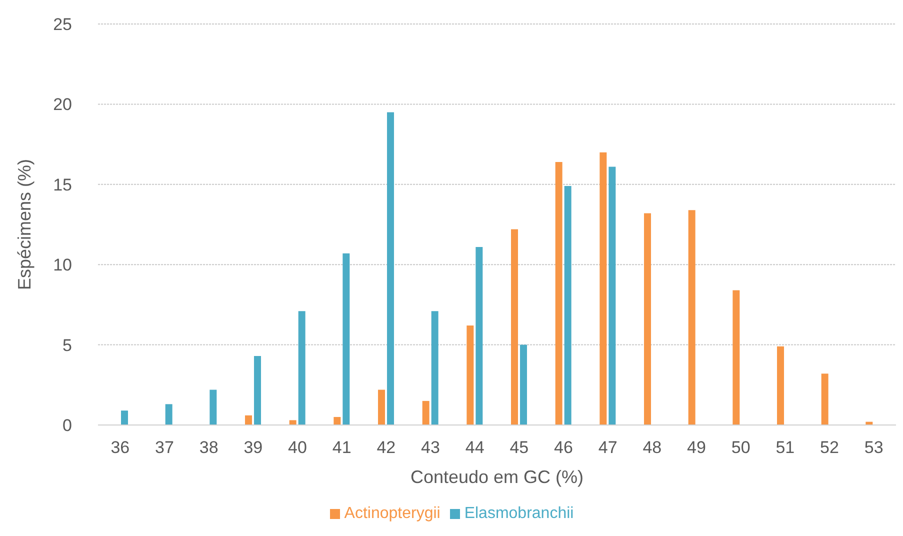 This screenshot has height=536, width=903. What do you see at coordinates (474, 448) in the screenshot?
I see `x-tick-label: 44` at bounding box center [474, 448].